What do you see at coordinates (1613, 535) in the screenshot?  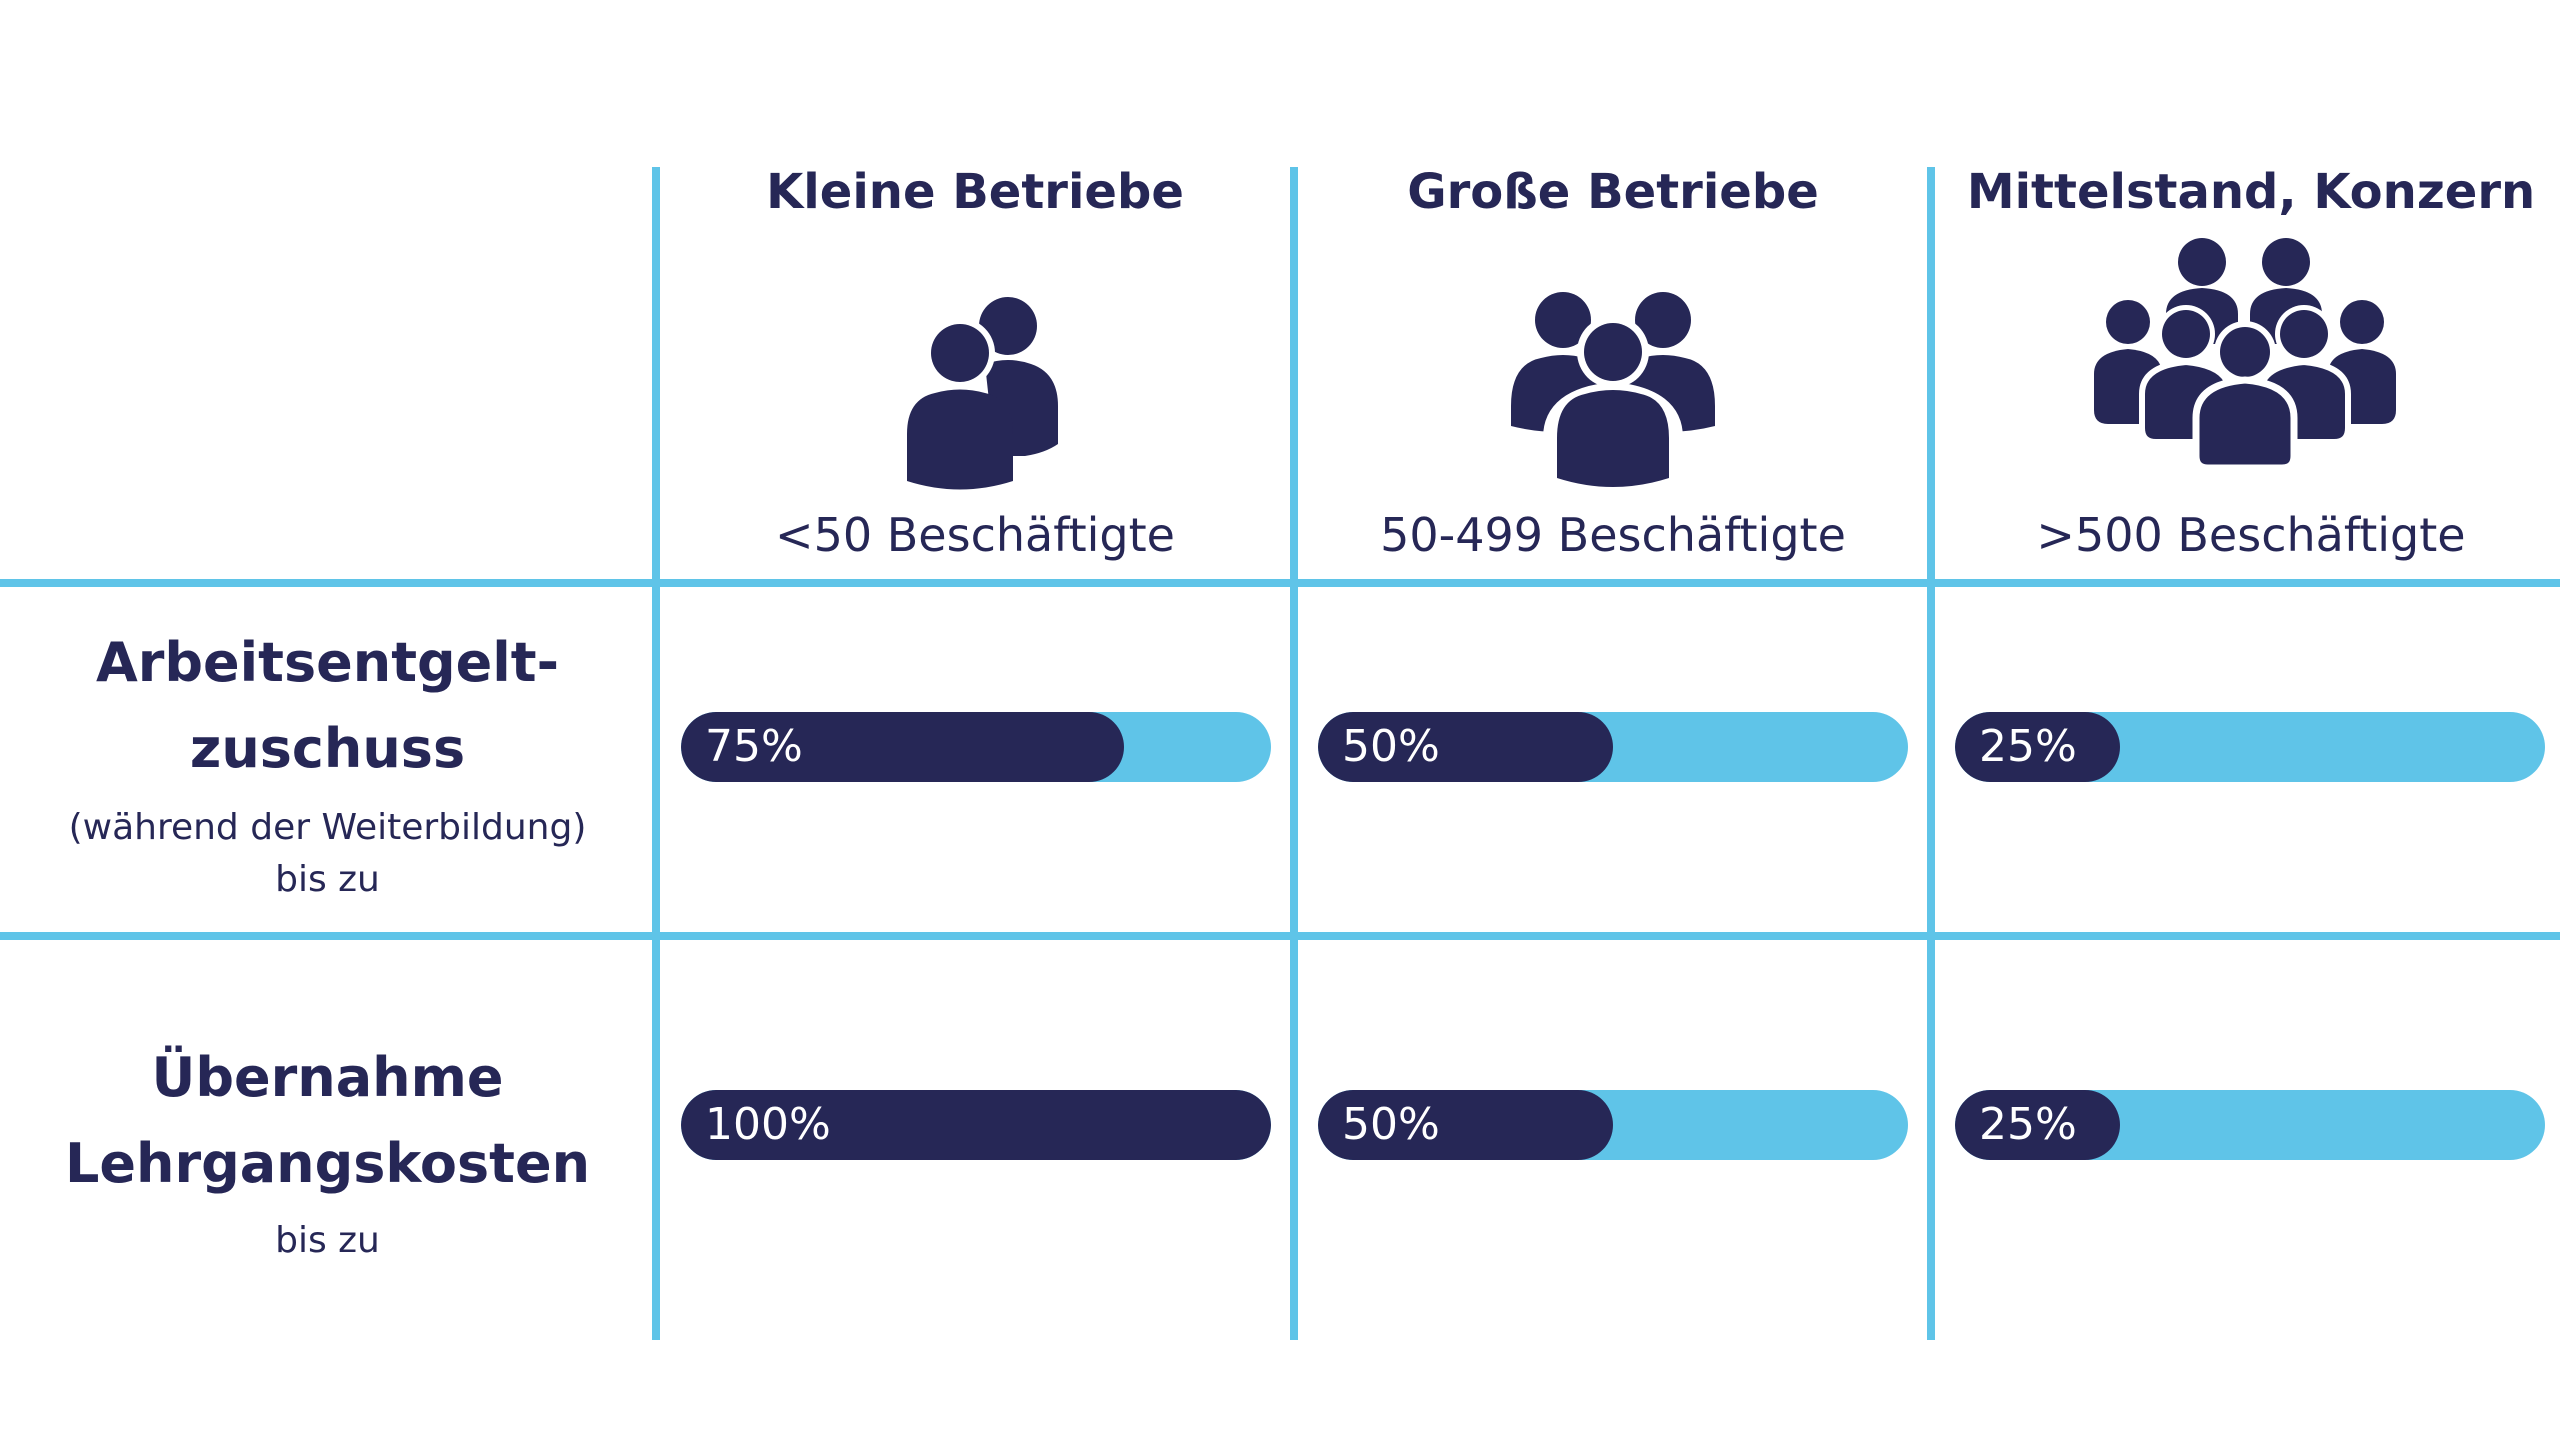 I see `column-subtitle-large: 50-499 Beschäftigte` at bounding box center [1613, 535].